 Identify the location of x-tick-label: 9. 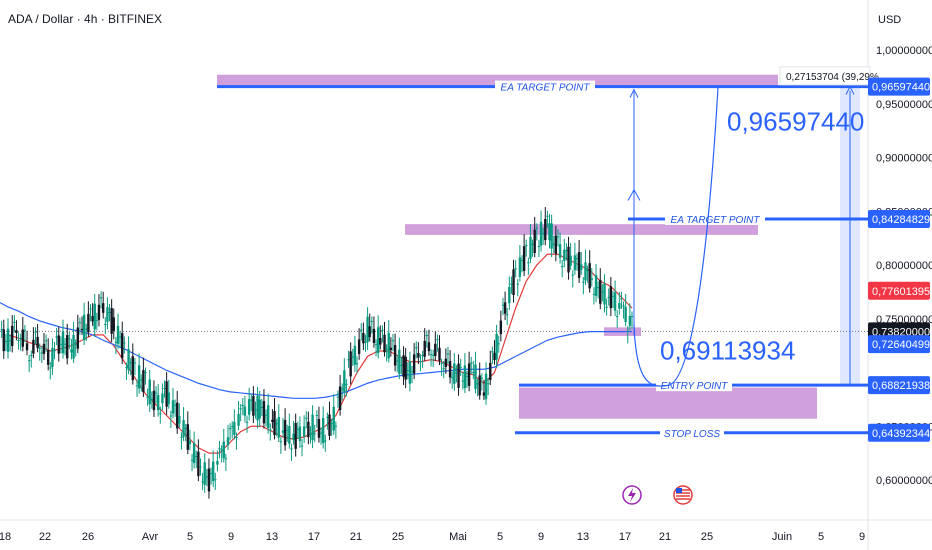
(862, 537).